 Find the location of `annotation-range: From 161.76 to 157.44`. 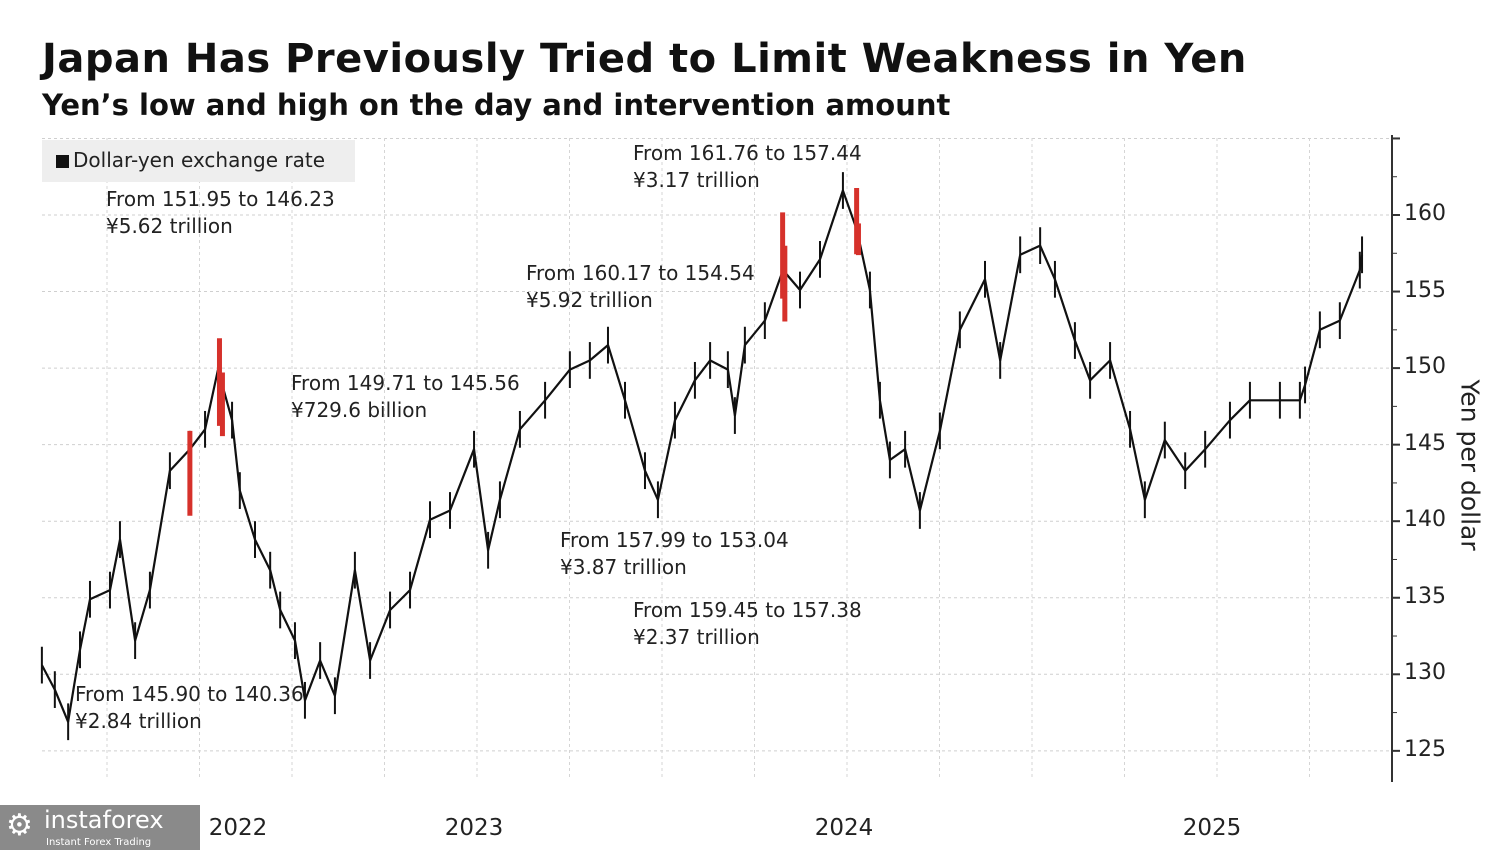

annotation-range: From 161.76 to 157.44 is located at coordinates (747, 153).